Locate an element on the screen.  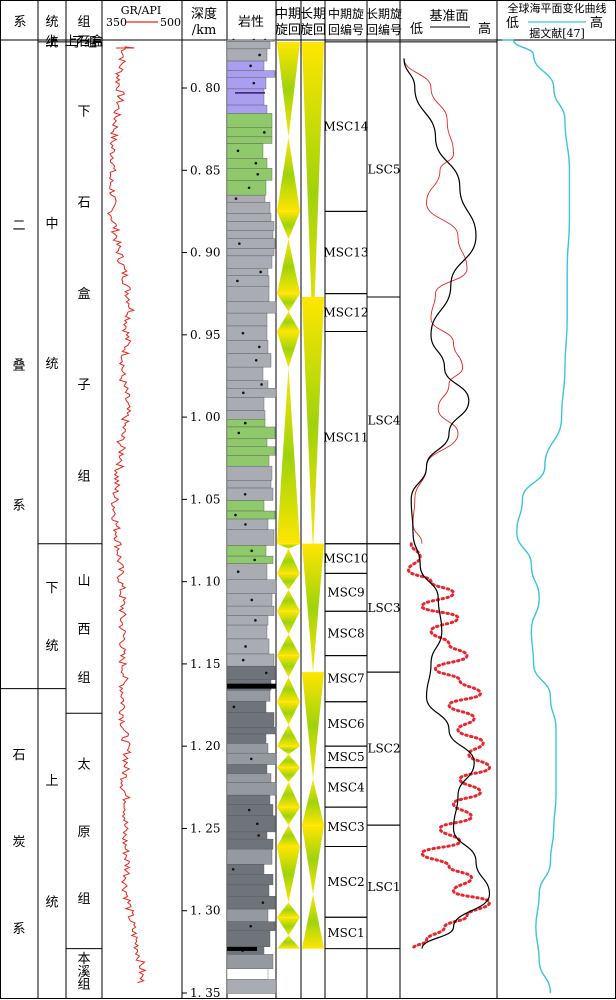
header-series: 统 is located at coordinates (51, 22).